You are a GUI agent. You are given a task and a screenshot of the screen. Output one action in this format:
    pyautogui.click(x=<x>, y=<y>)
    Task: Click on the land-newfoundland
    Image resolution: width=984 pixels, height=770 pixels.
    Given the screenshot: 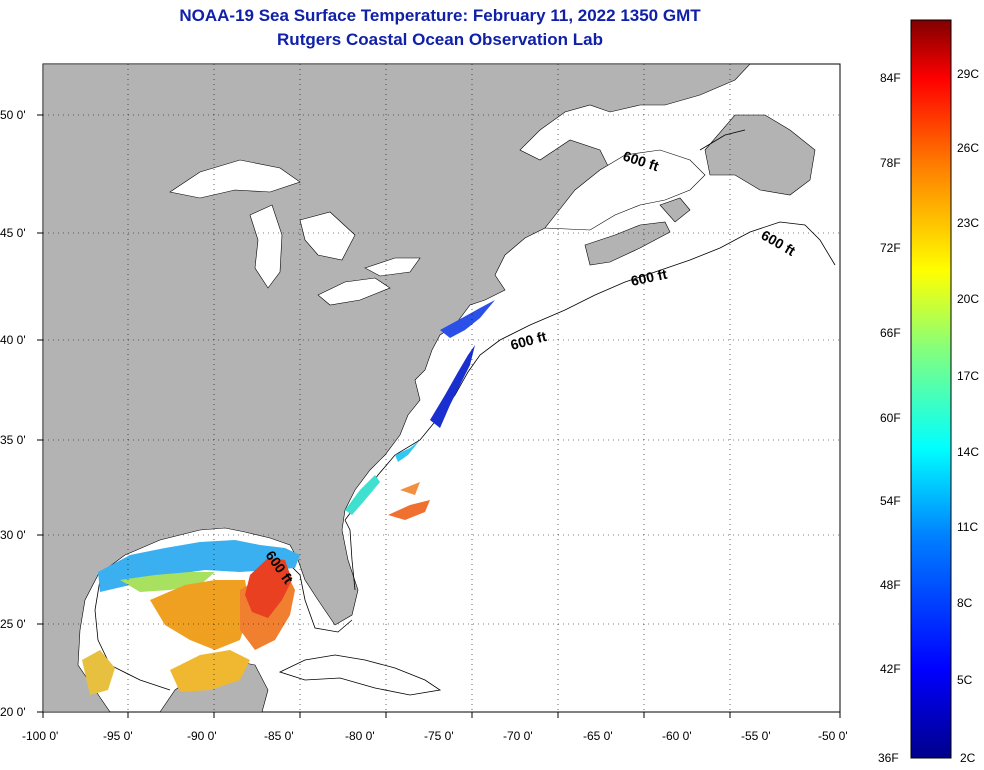 What is the action you would take?
    pyautogui.click(x=760, y=155)
    